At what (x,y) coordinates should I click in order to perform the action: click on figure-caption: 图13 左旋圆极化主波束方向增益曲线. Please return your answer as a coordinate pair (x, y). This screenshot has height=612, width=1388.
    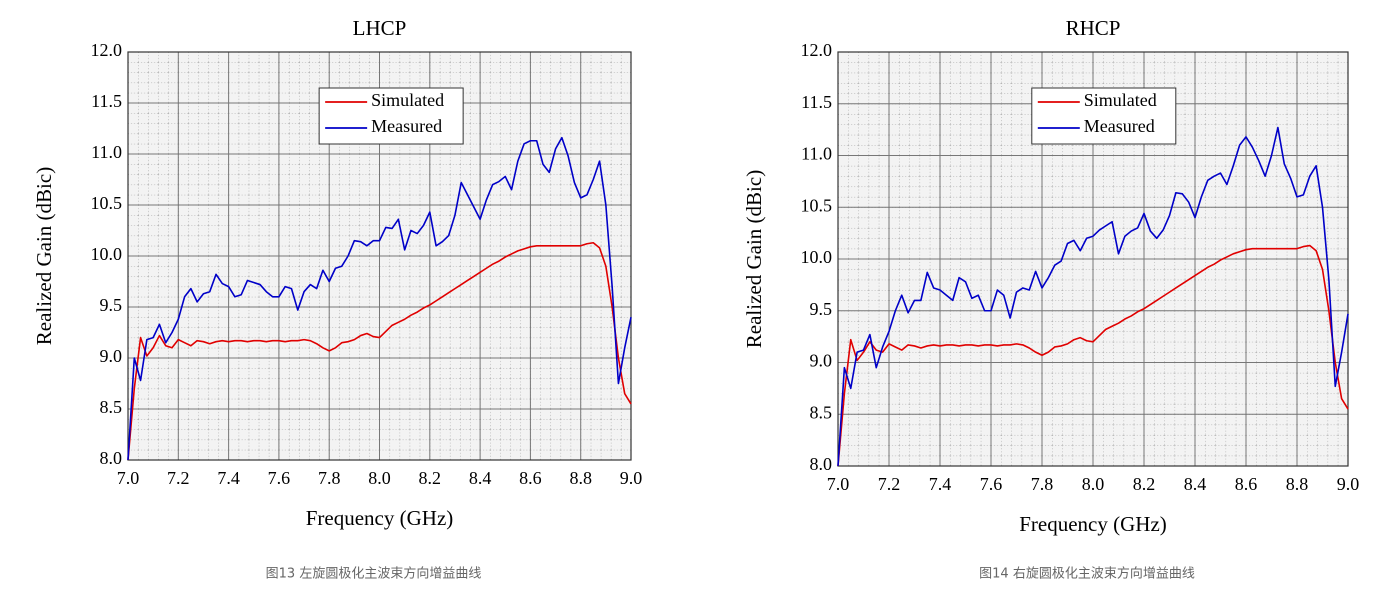
    Looking at the image, I should click on (374, 574).